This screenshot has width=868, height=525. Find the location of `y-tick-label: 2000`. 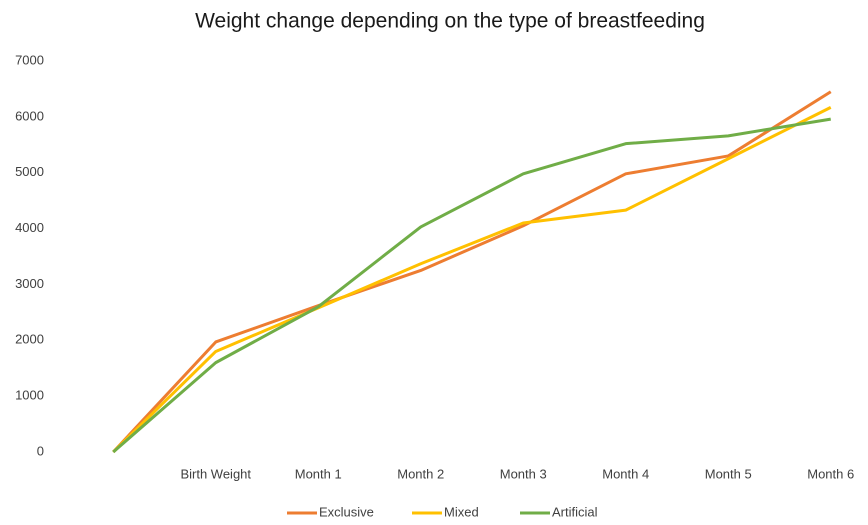

y-tick-label: 2000 is located at coordinates (29, 339).